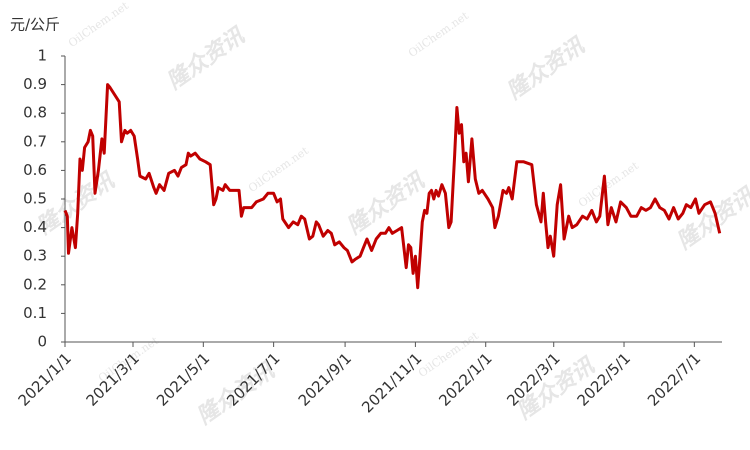 Image resolution: width=750 pixels, height=450 pixels. Describe the element at coordinates (42, 56) in the screenshot. I see `y-tick-label: 1` at that location.